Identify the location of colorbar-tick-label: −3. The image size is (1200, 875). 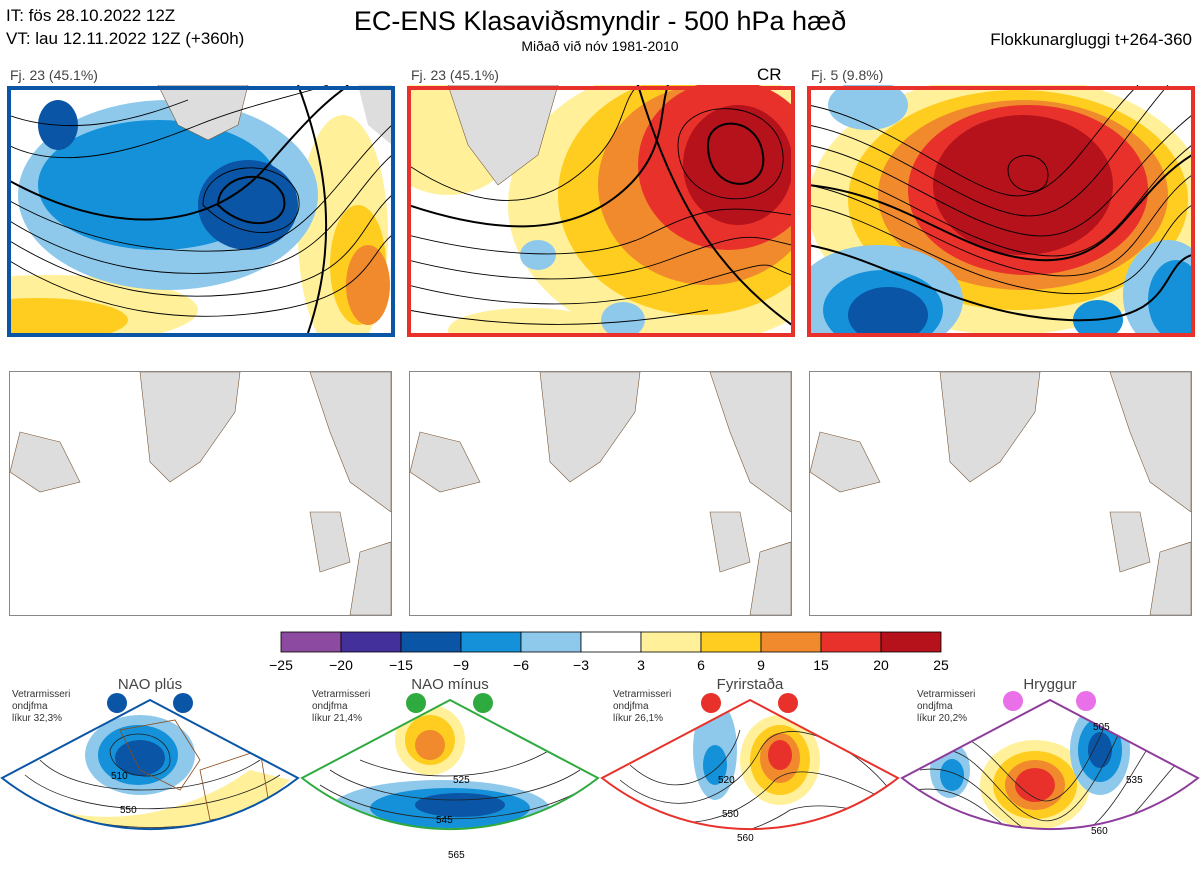
(581, 665).